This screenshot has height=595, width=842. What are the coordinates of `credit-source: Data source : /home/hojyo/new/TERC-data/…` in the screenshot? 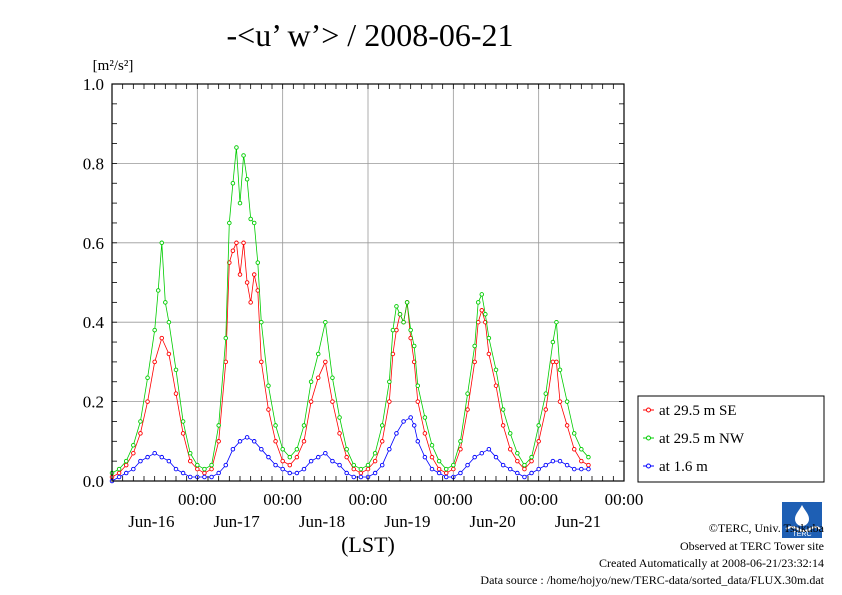 It's located at (652, 580).